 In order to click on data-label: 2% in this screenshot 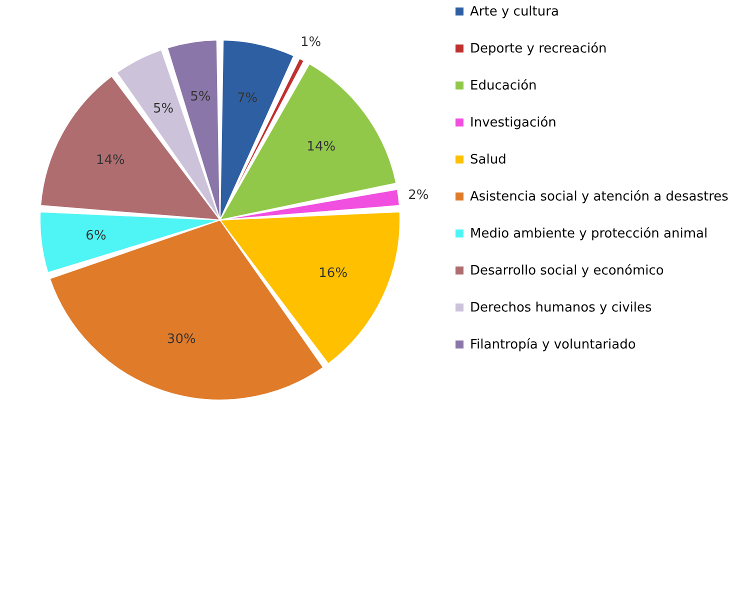, I will do `click(418, 195)`.